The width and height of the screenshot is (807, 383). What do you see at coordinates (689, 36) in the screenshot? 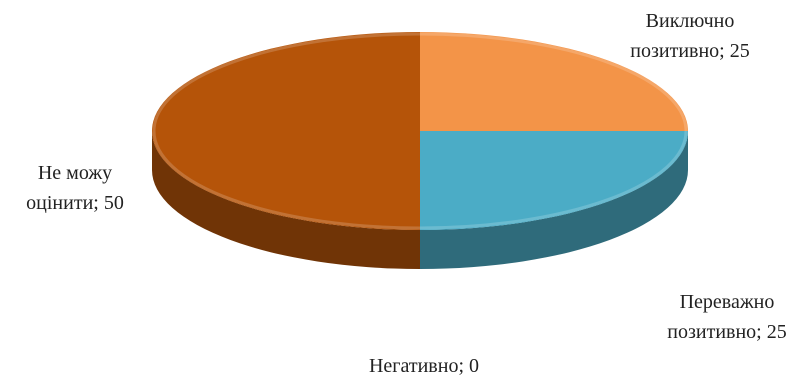
I see `data-label-0: Виключно позитивно; 25` at bounding box center [689, 36].